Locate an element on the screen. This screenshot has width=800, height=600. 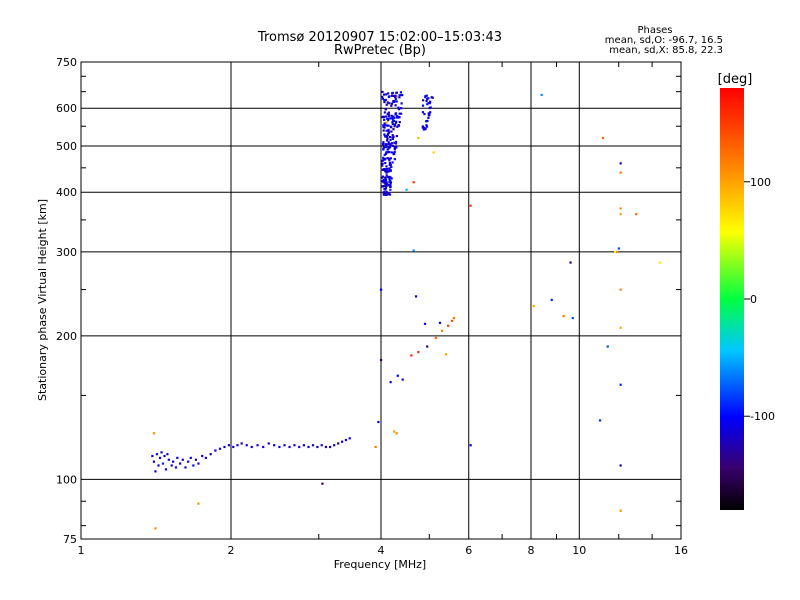
colorbar-label: [deg] is located at coordinates (735, 79).